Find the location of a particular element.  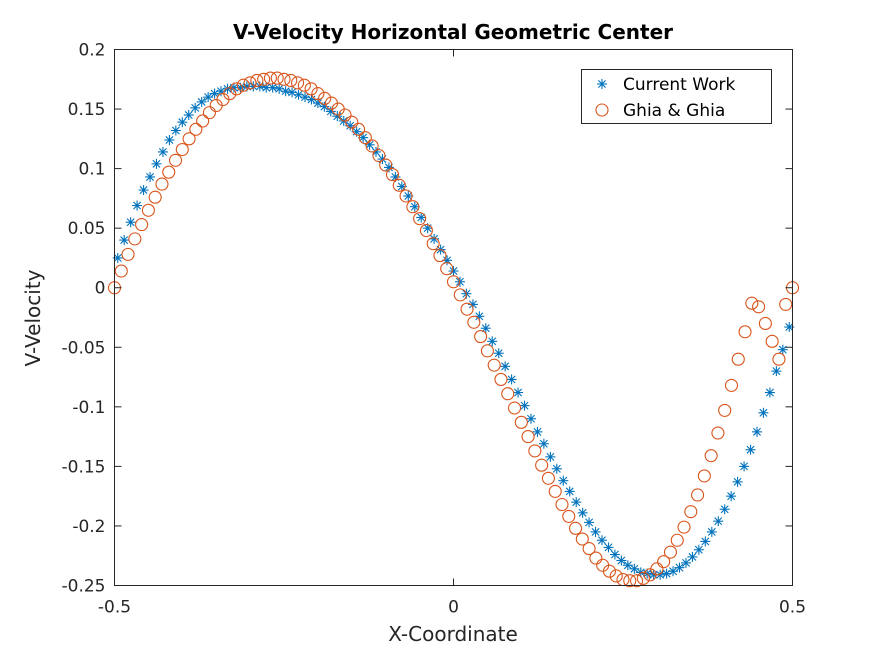

y-axis-label: V-Velocity is located at coordinates (33, 317).